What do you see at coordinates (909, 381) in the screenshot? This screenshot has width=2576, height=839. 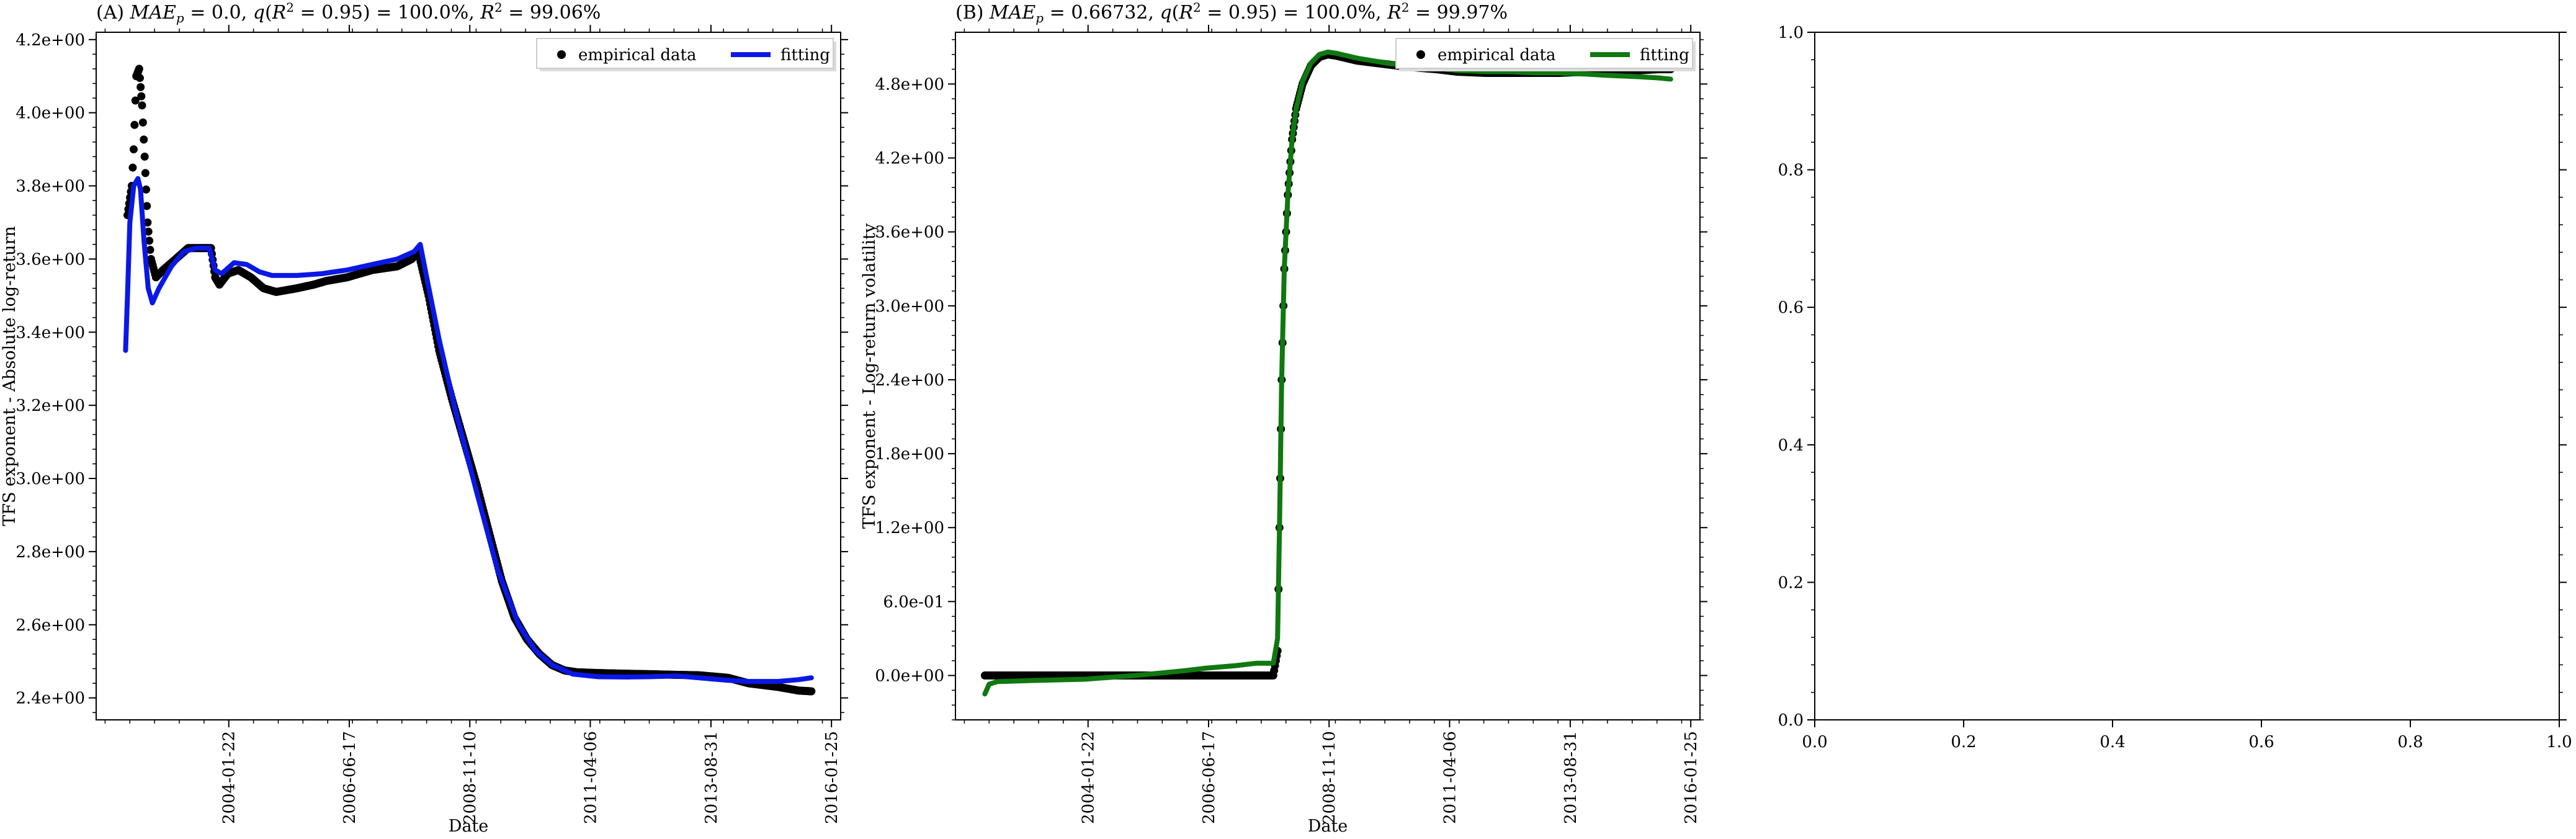 I see `panel-b-y-tick-label: 2.4e+00` at bounding box center [909, 381].